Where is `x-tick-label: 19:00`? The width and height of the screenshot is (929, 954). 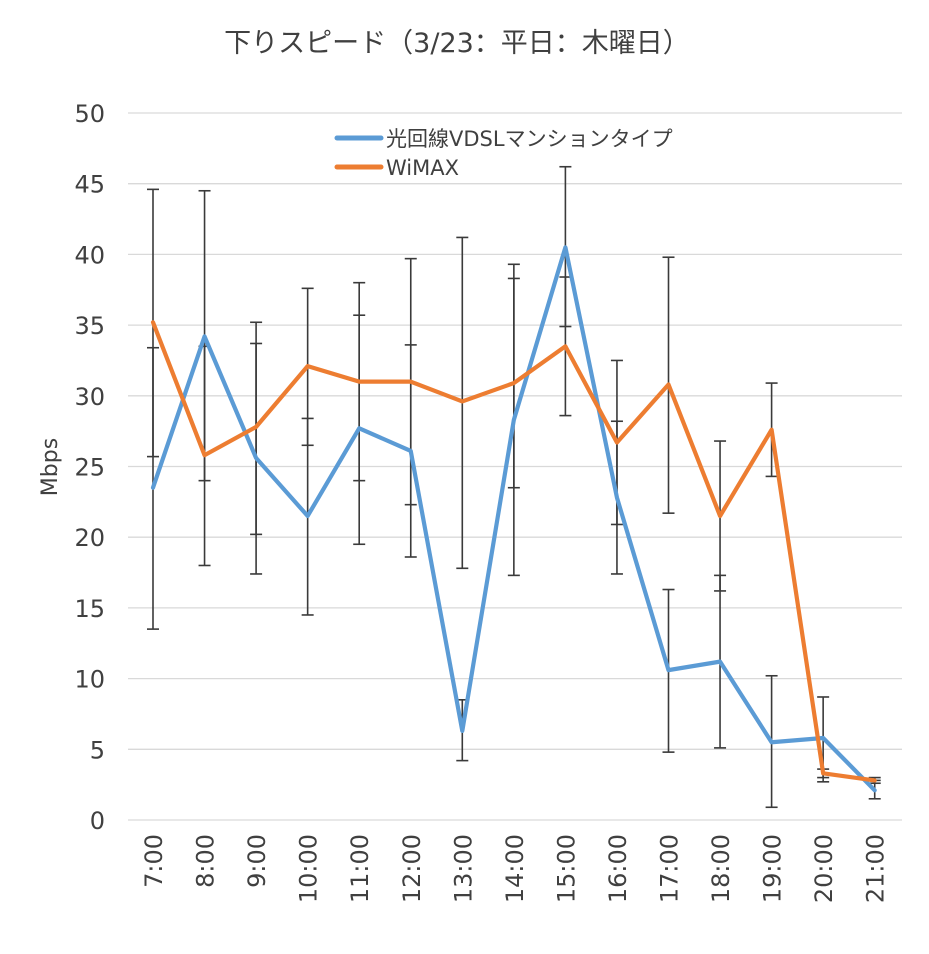
x-tick-label: 19:00 is located at coordinates (773, 868).